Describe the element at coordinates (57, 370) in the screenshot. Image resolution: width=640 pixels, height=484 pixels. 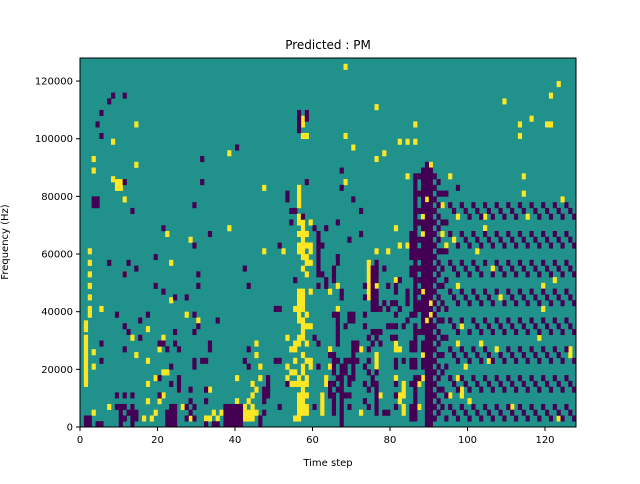
I see `y-tick-label: 20000` at that location.